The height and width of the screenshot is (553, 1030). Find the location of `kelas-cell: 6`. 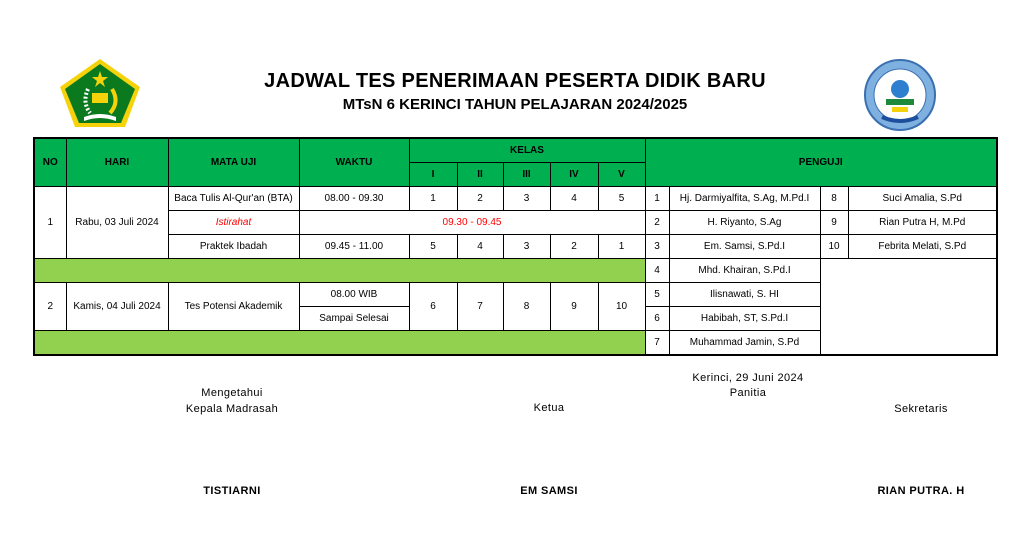

kelas-cell: 6 is located at coordinates (433, 306).